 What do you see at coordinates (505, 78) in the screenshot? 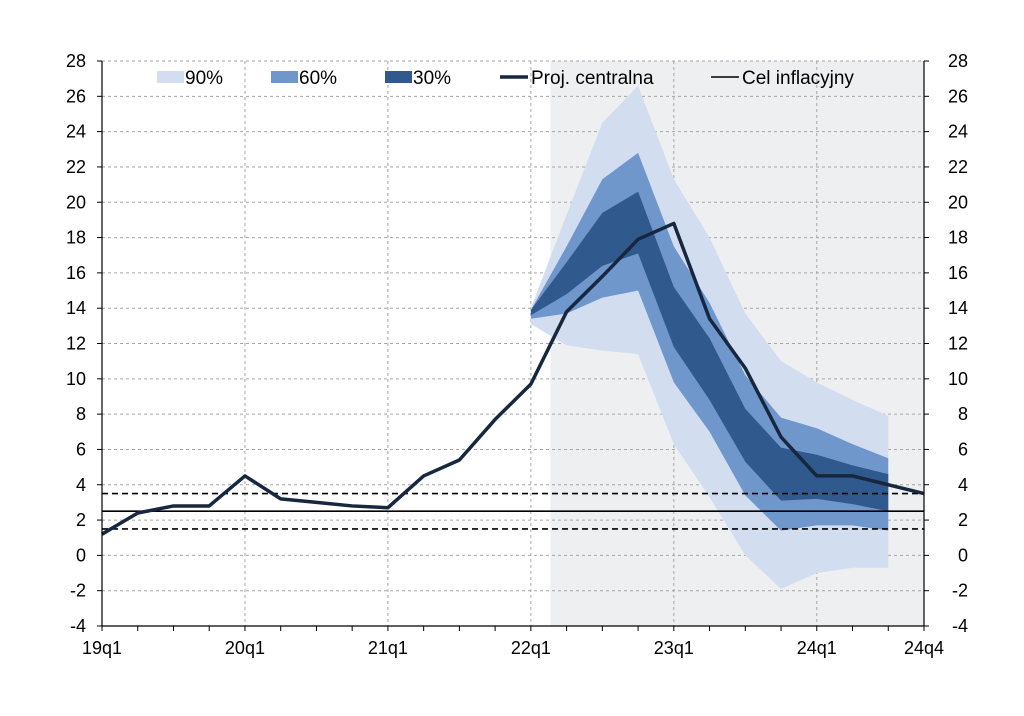
I see `legend: 90% 60% 30% Proj. centralna Cel inflacyjny` at bounding box center [505, 78].